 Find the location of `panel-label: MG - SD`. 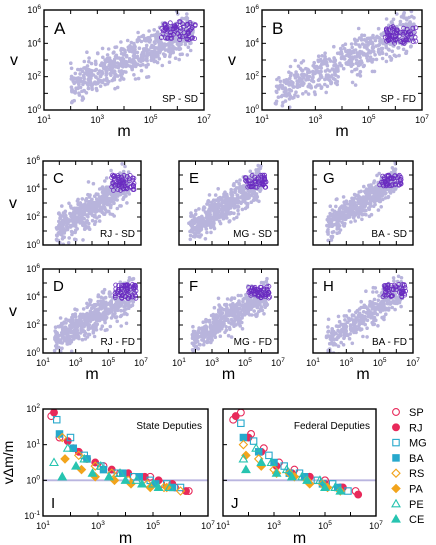

panel-label: MG - SD is located at coordinates (252, 234).